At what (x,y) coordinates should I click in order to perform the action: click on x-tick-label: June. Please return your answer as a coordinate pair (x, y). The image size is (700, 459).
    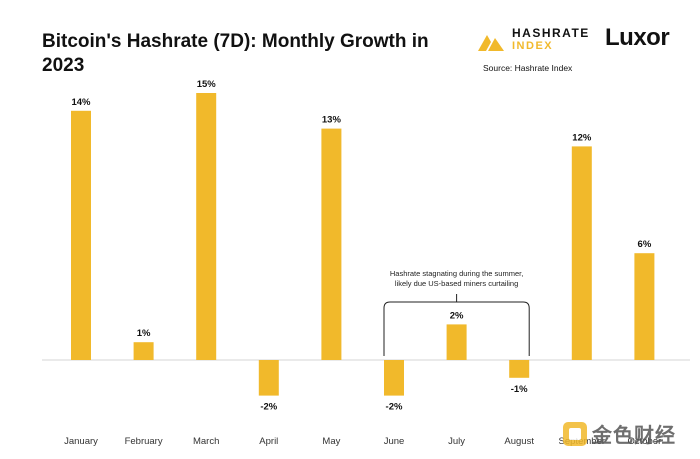
    Looking at the image, I should click on (394, 441).